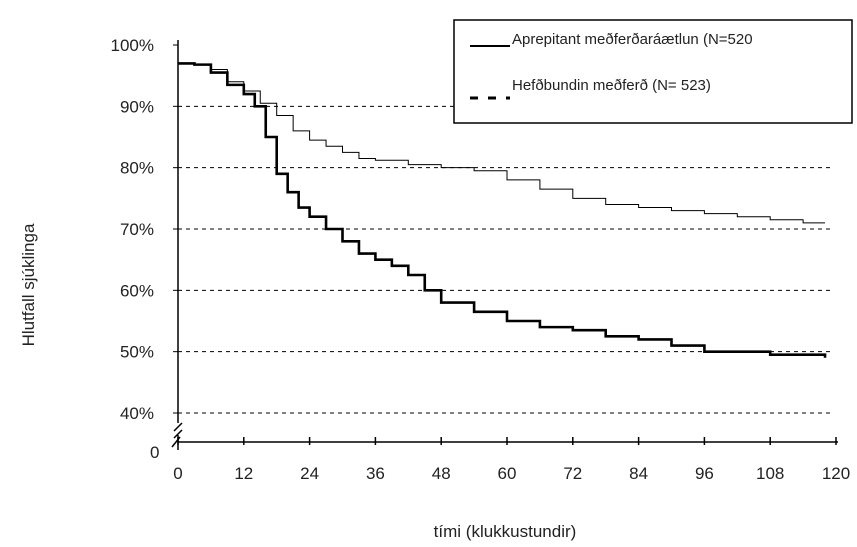 This screenshot has height=547, width=857. What do you see at coordinates (638, 473) in the screenshot?
I see `x-tick-label: 84` at bounding box center [638, 473].